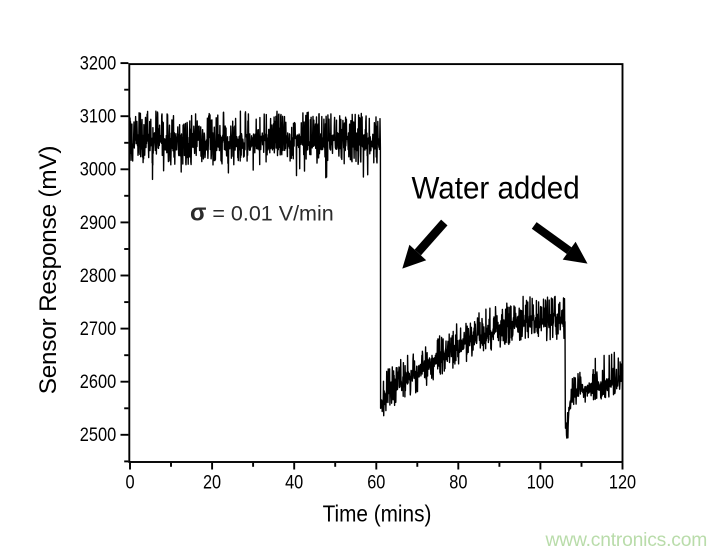 Image resolution: width=726 pixels, height=560 pixels. I want to click on svg-text: 3000, so click(98, 170).